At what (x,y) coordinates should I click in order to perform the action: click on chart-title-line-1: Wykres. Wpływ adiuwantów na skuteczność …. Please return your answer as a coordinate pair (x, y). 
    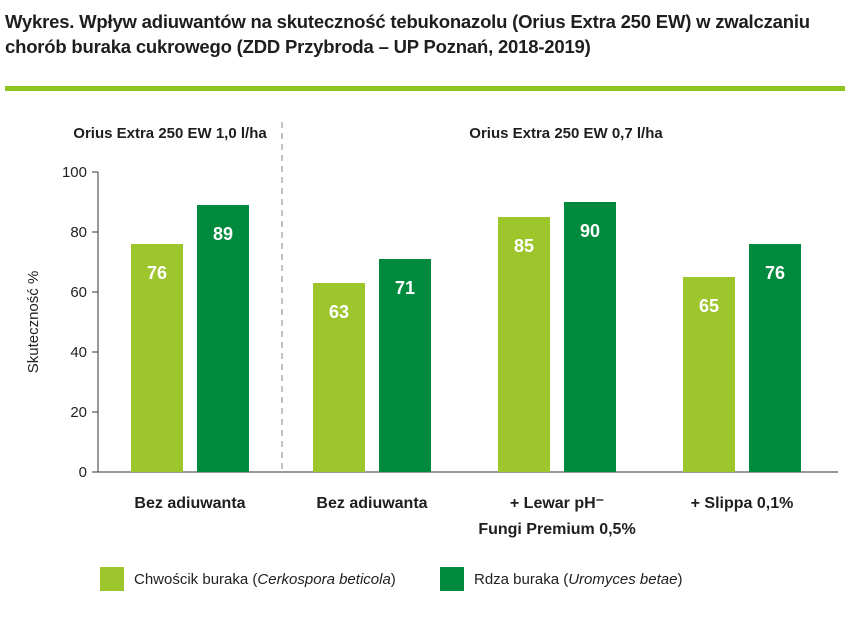
    Looking at the image, I should click on (407, 21).